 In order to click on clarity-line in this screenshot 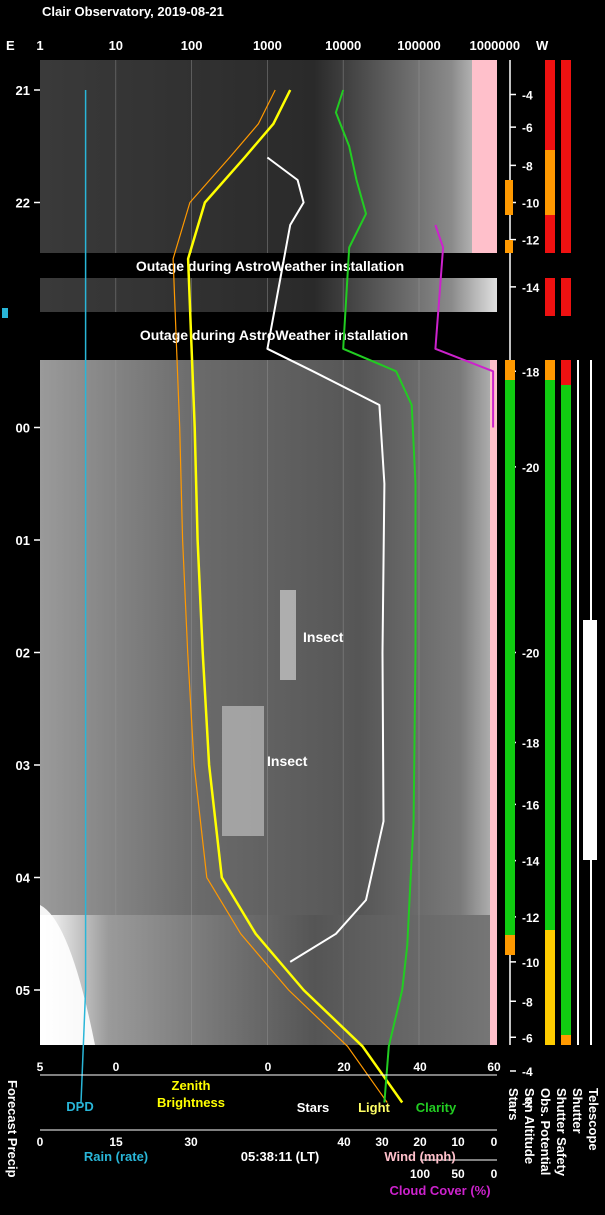, I will do `click(375, 596)`.